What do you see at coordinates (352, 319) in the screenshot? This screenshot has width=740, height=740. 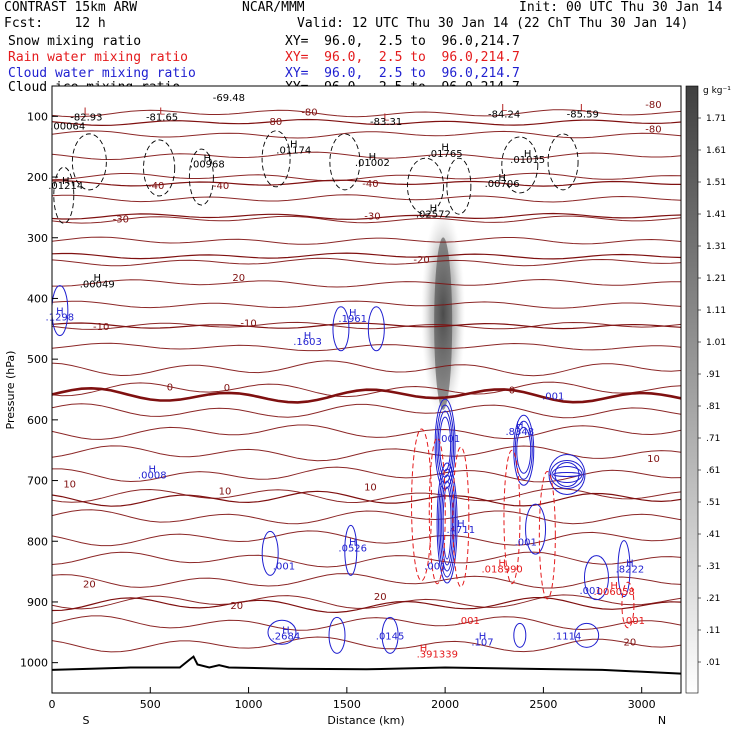 I see `contour-annotation: .1961` at bounding box center [352, 319].